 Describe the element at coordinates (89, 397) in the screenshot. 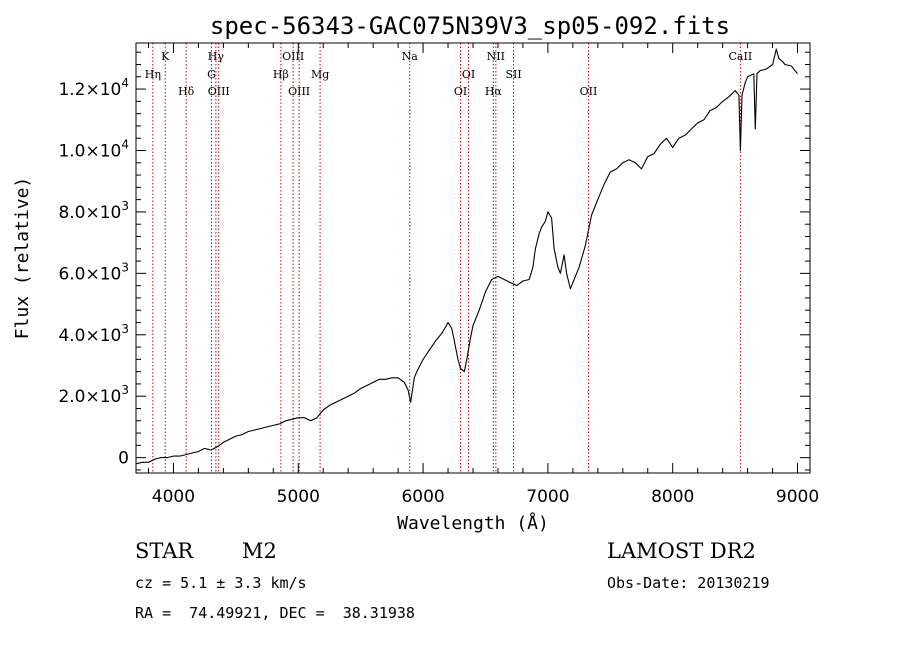

I see `y-tick-mantissa: 2.0×10` at that location.